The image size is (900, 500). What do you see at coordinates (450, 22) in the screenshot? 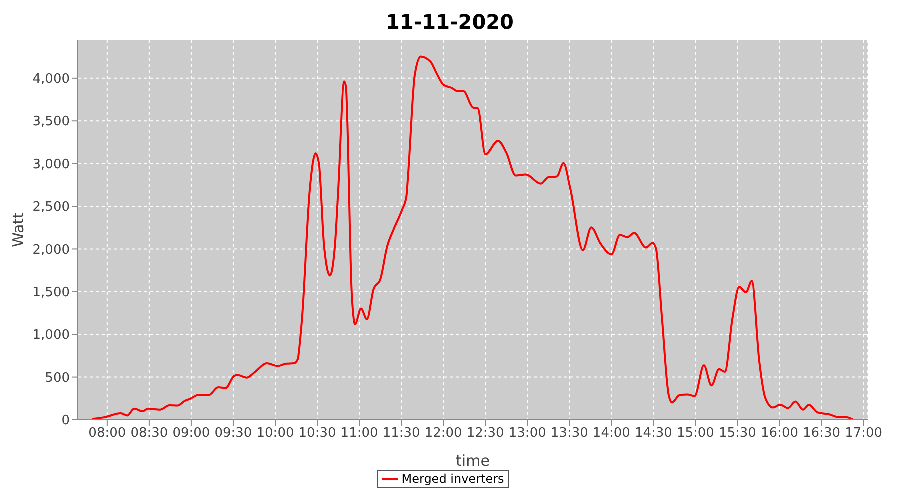
I see `chart-title: 11-11-2020` at bounding box center [450, 22].